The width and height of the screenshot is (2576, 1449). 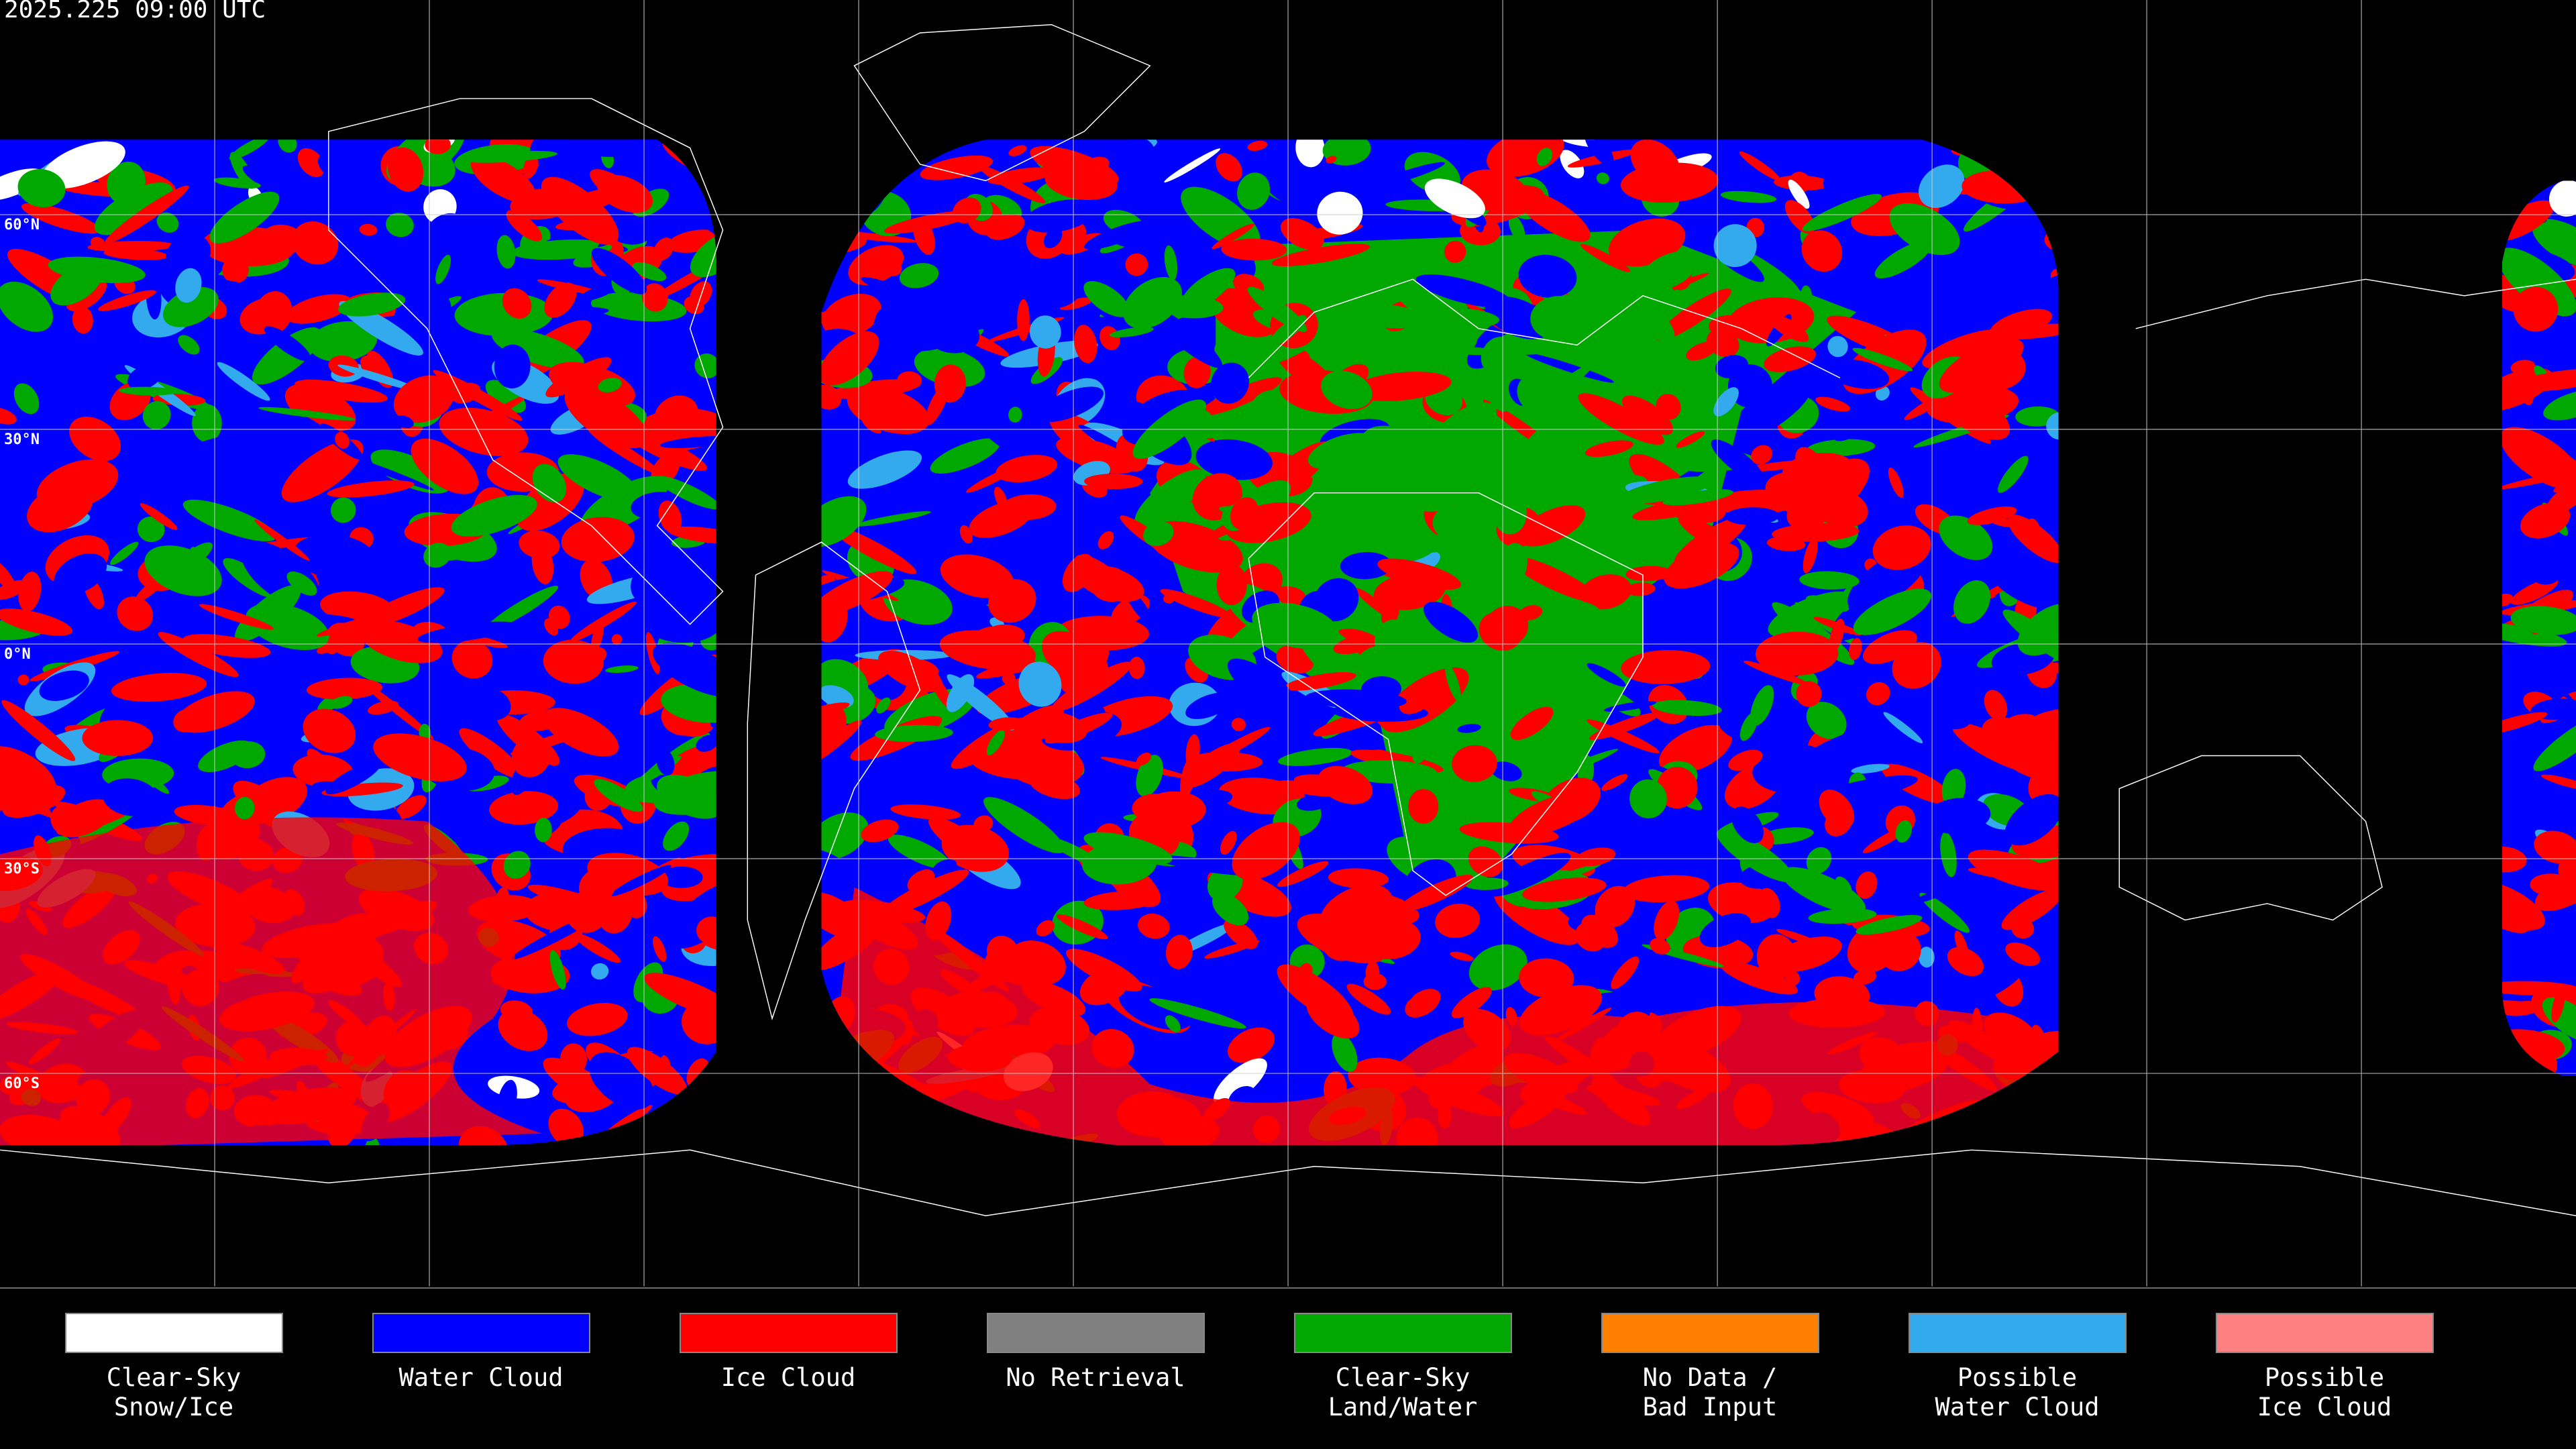 I want to click on latitude-labels: 60°N 30°N 0°N 30°S 60°S, so click(x=22, y=654).